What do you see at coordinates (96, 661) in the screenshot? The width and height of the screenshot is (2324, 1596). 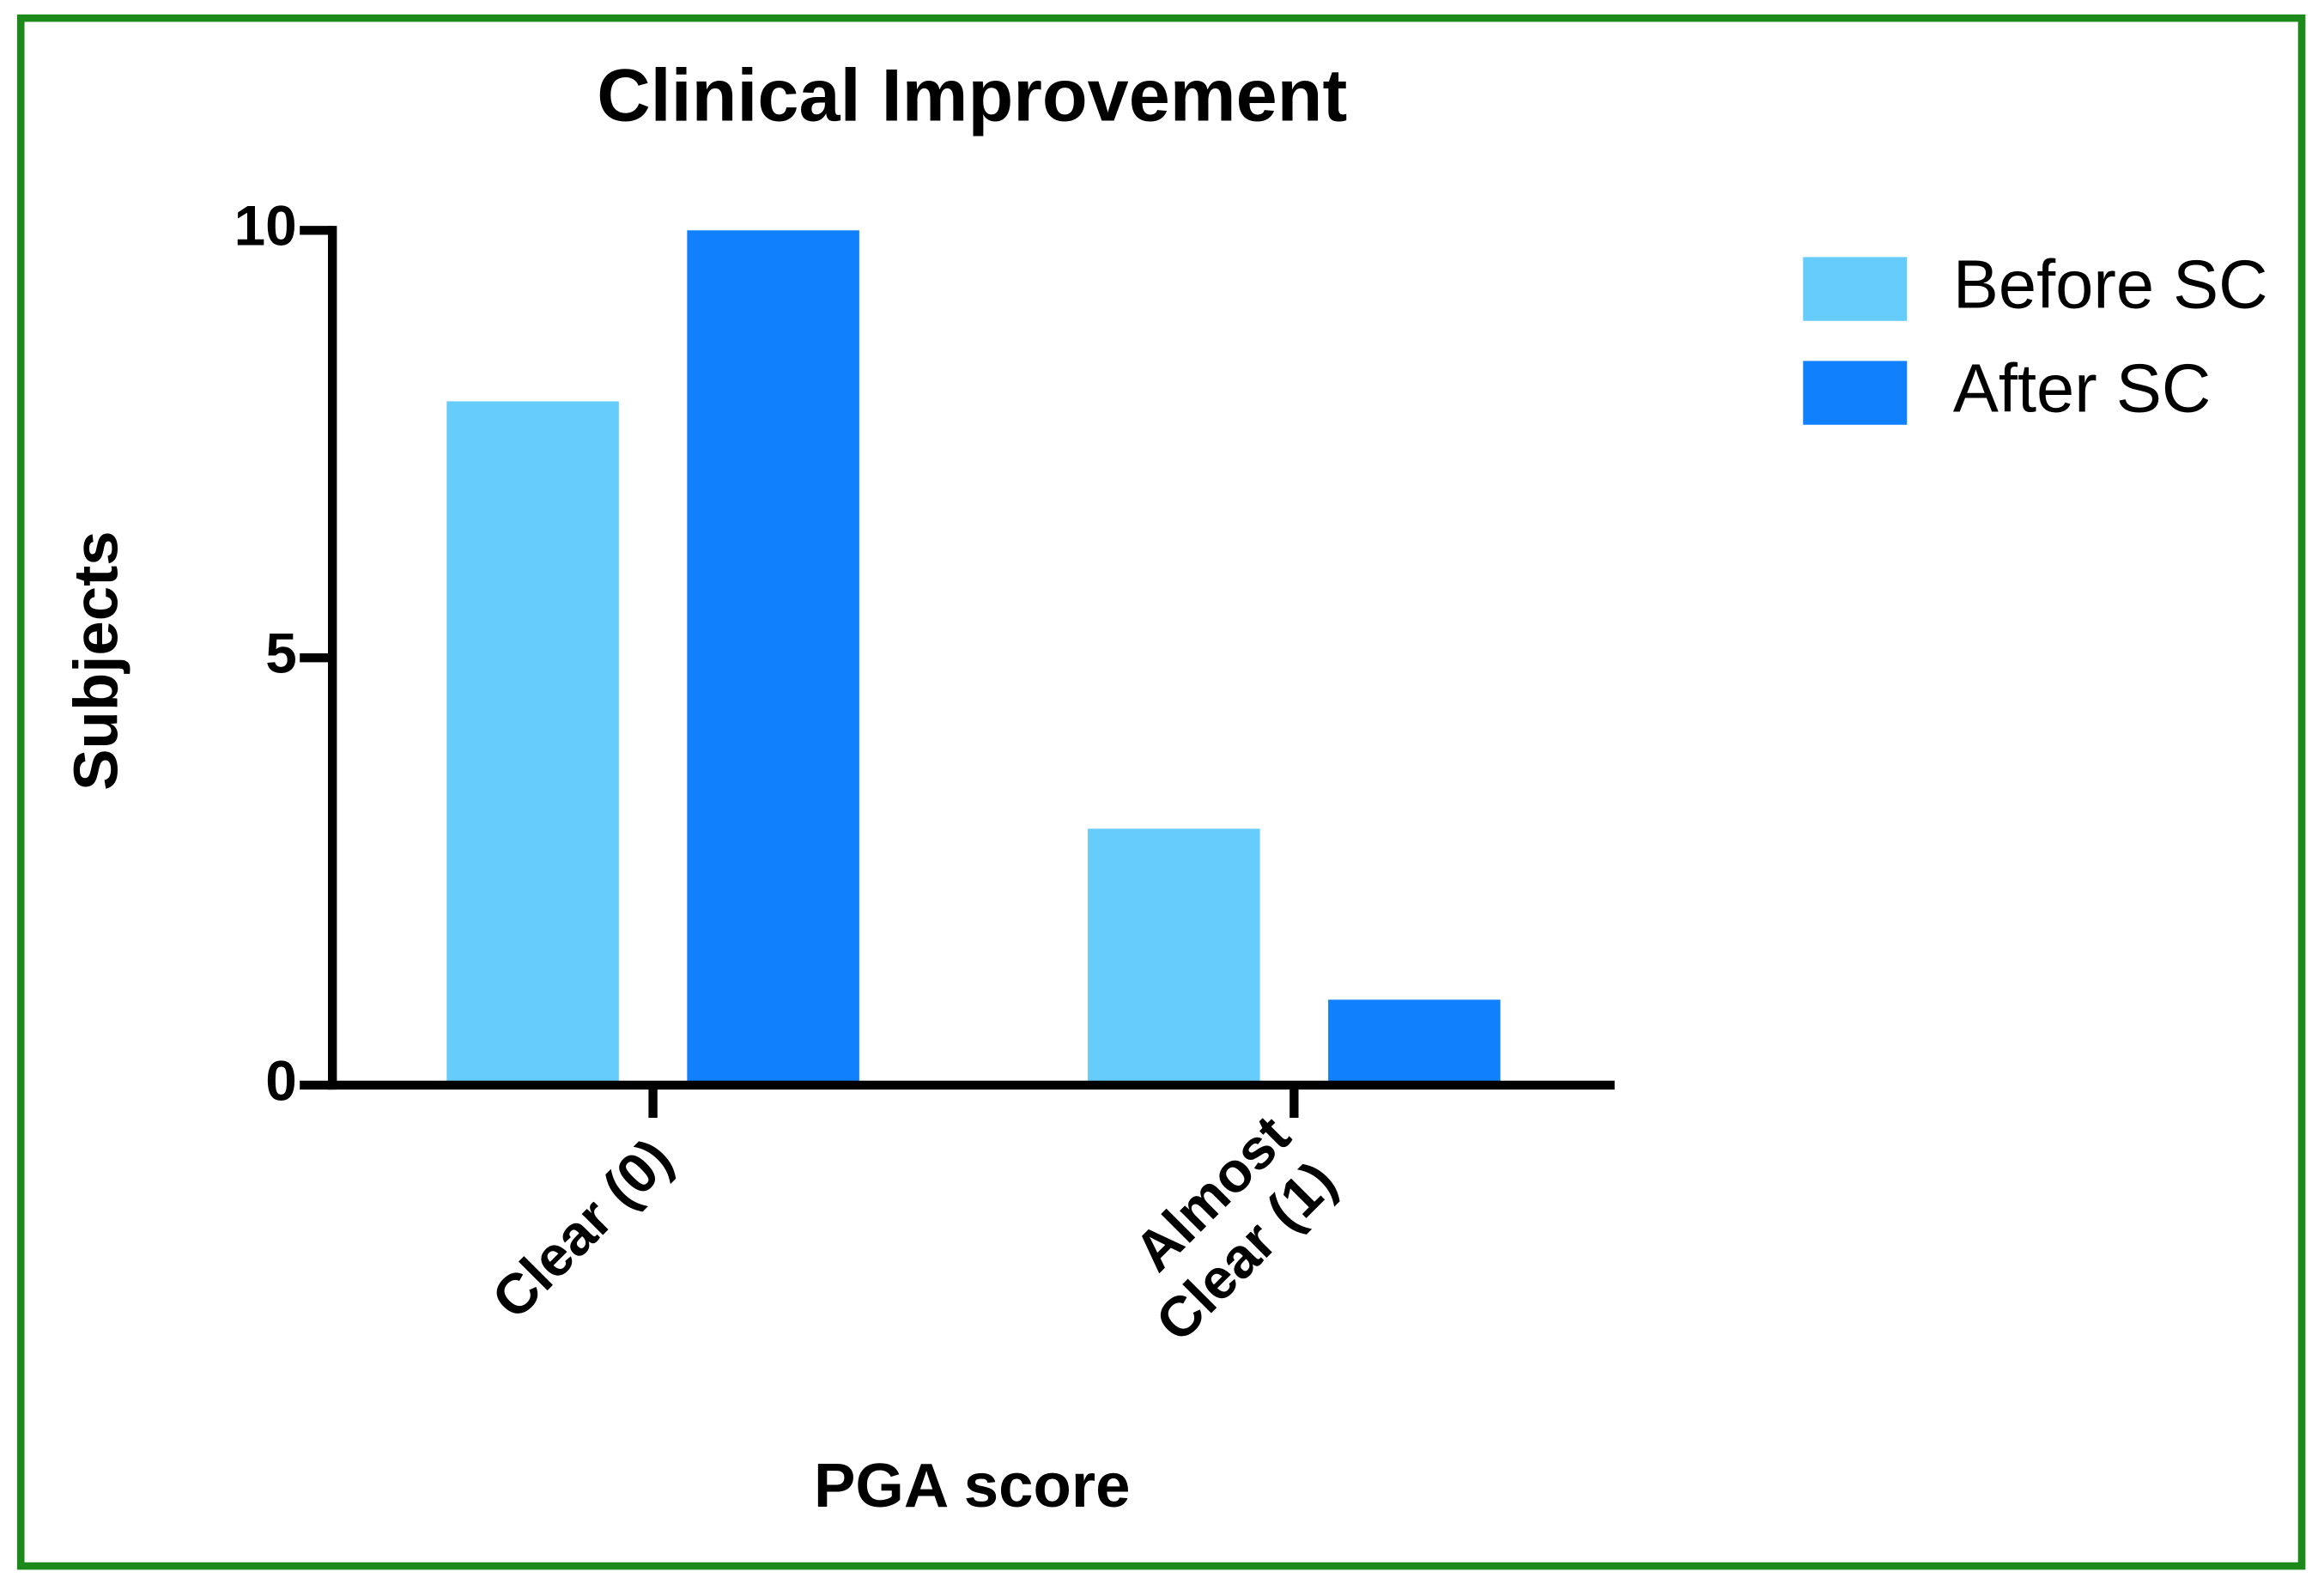 I see `y-axis-label: Subjects` at bounding box center [96, 661].